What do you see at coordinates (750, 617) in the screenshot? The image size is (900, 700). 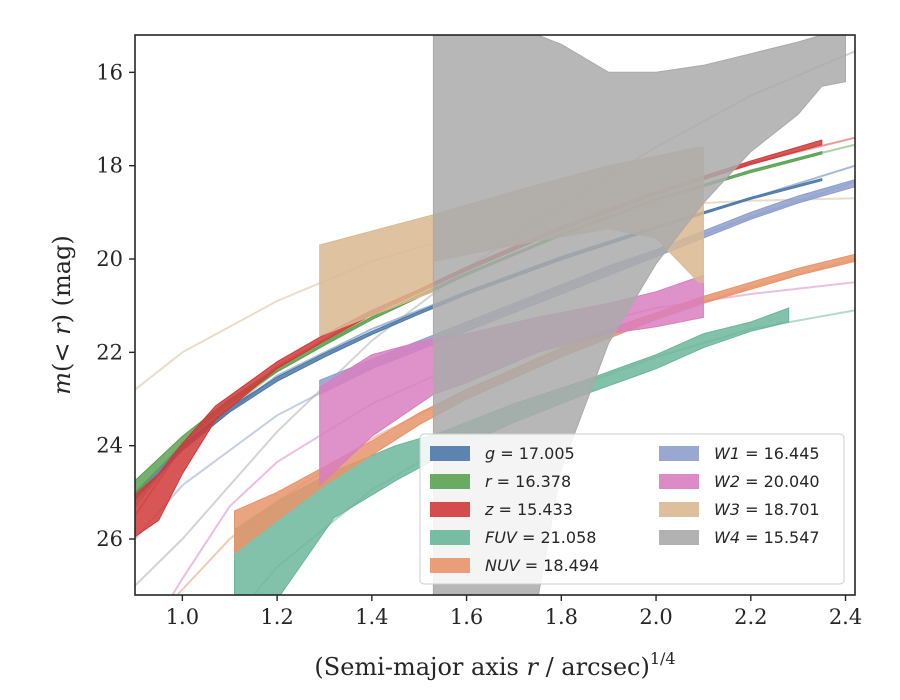 I see `x-tick-label: 2.2` at bounding box center [750, 617].